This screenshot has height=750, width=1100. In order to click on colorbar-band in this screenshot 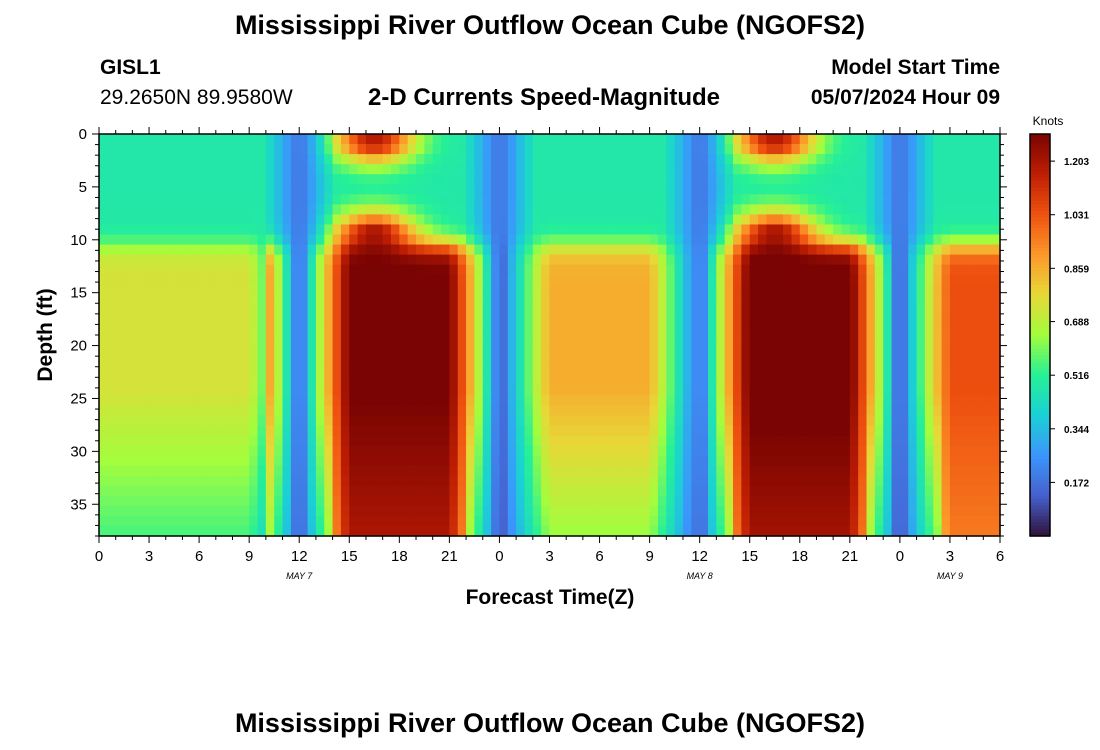, I will do `click(1040, 467)`.